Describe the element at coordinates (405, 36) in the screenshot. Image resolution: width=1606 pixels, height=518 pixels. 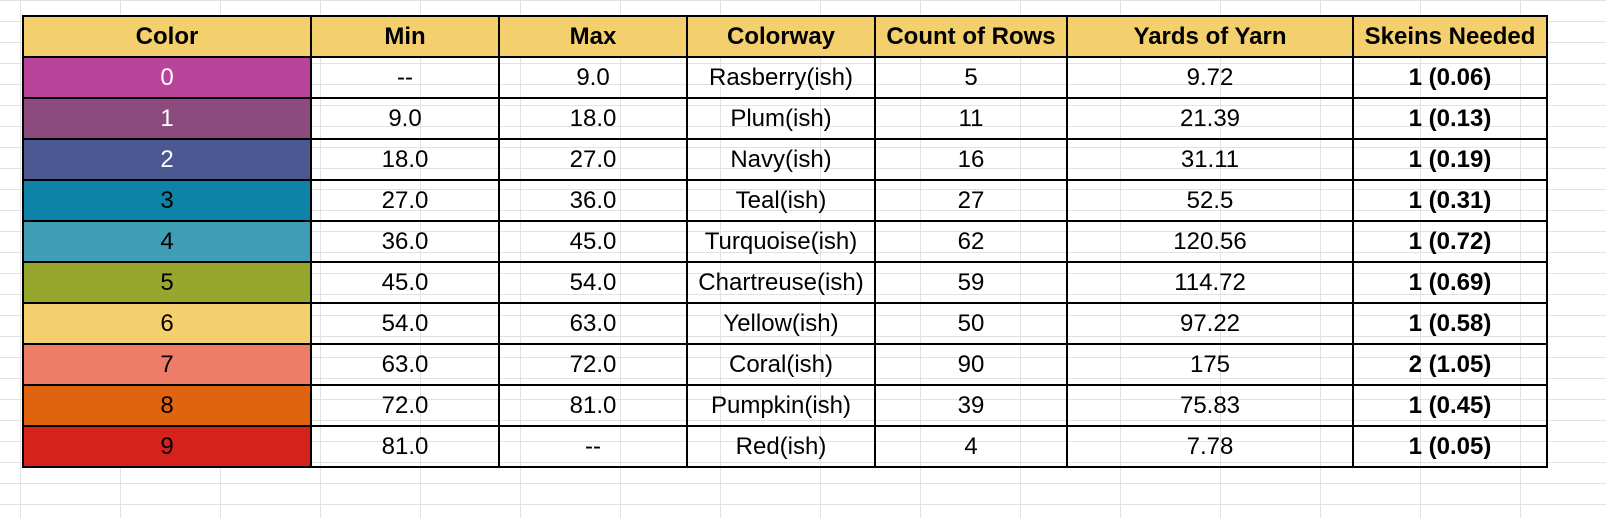
I see `header-min: Min` at that location.